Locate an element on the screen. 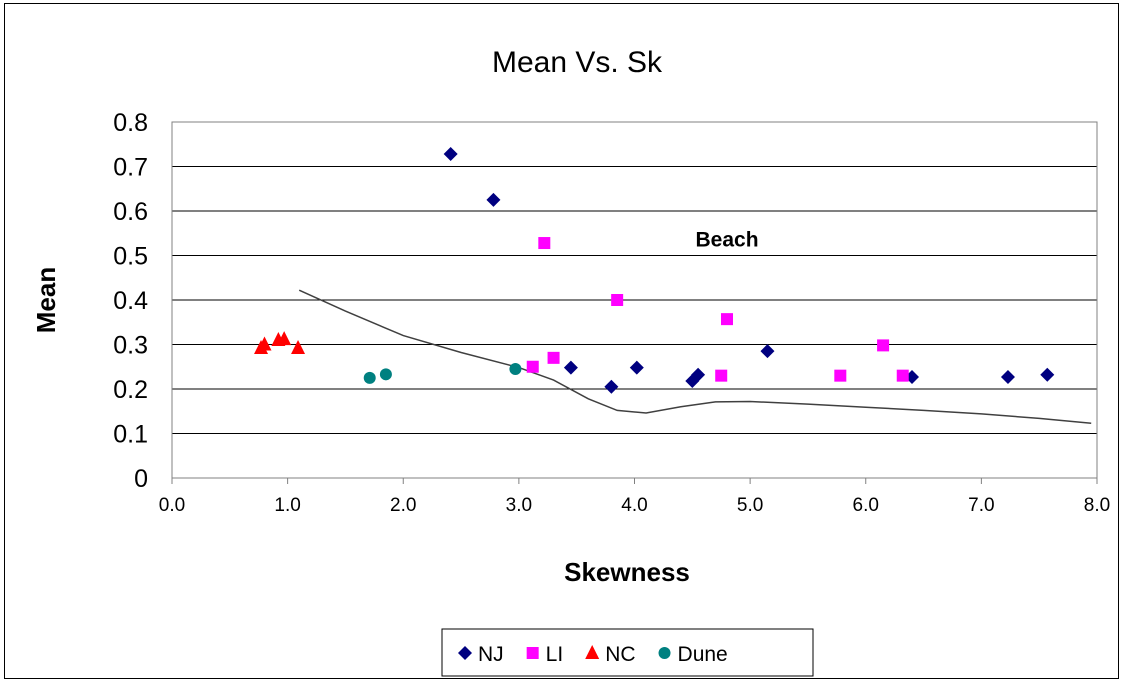 The height and width of the screenshot is (684, 1124). legend-marker-nj is located at coordinates (465, 653).